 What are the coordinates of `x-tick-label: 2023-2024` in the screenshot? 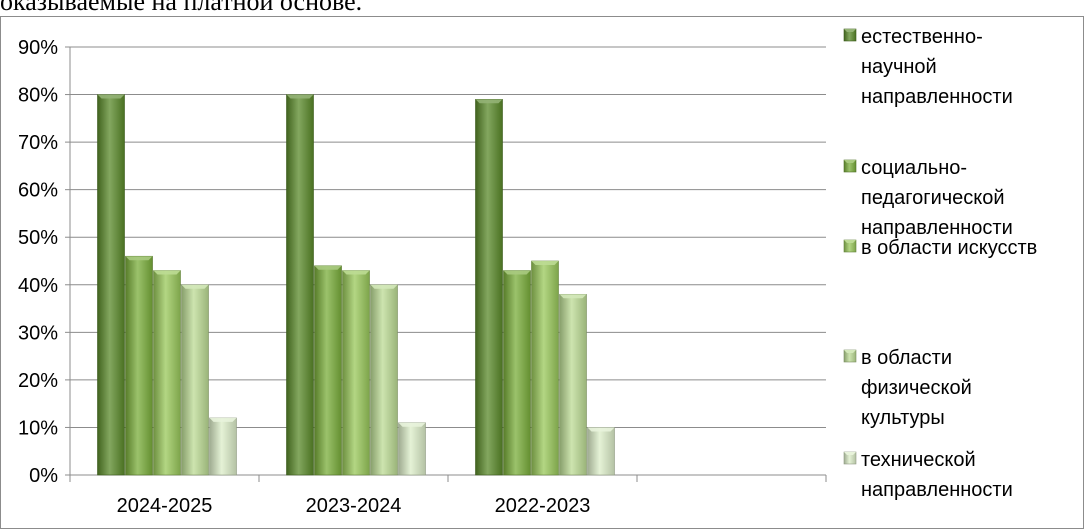 It's located at (354, 506).